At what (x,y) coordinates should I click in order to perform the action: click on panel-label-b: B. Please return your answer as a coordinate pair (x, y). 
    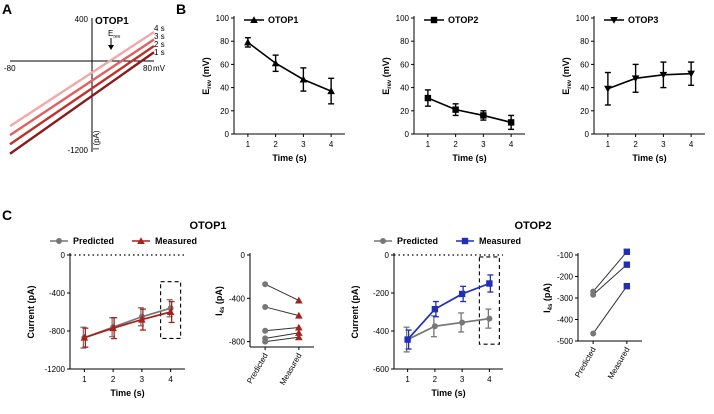
    Looking at the image, I should click on (181, 9).